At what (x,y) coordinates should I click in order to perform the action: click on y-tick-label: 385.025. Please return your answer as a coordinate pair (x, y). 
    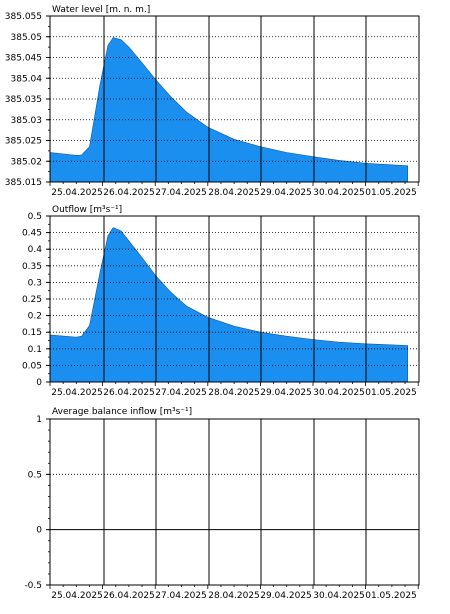
    Looking at the image, I should click on (23, 142).